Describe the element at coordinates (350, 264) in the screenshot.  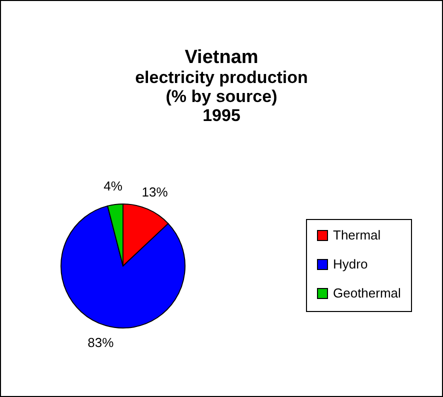
I see `legend-label: Hydro` at that location.